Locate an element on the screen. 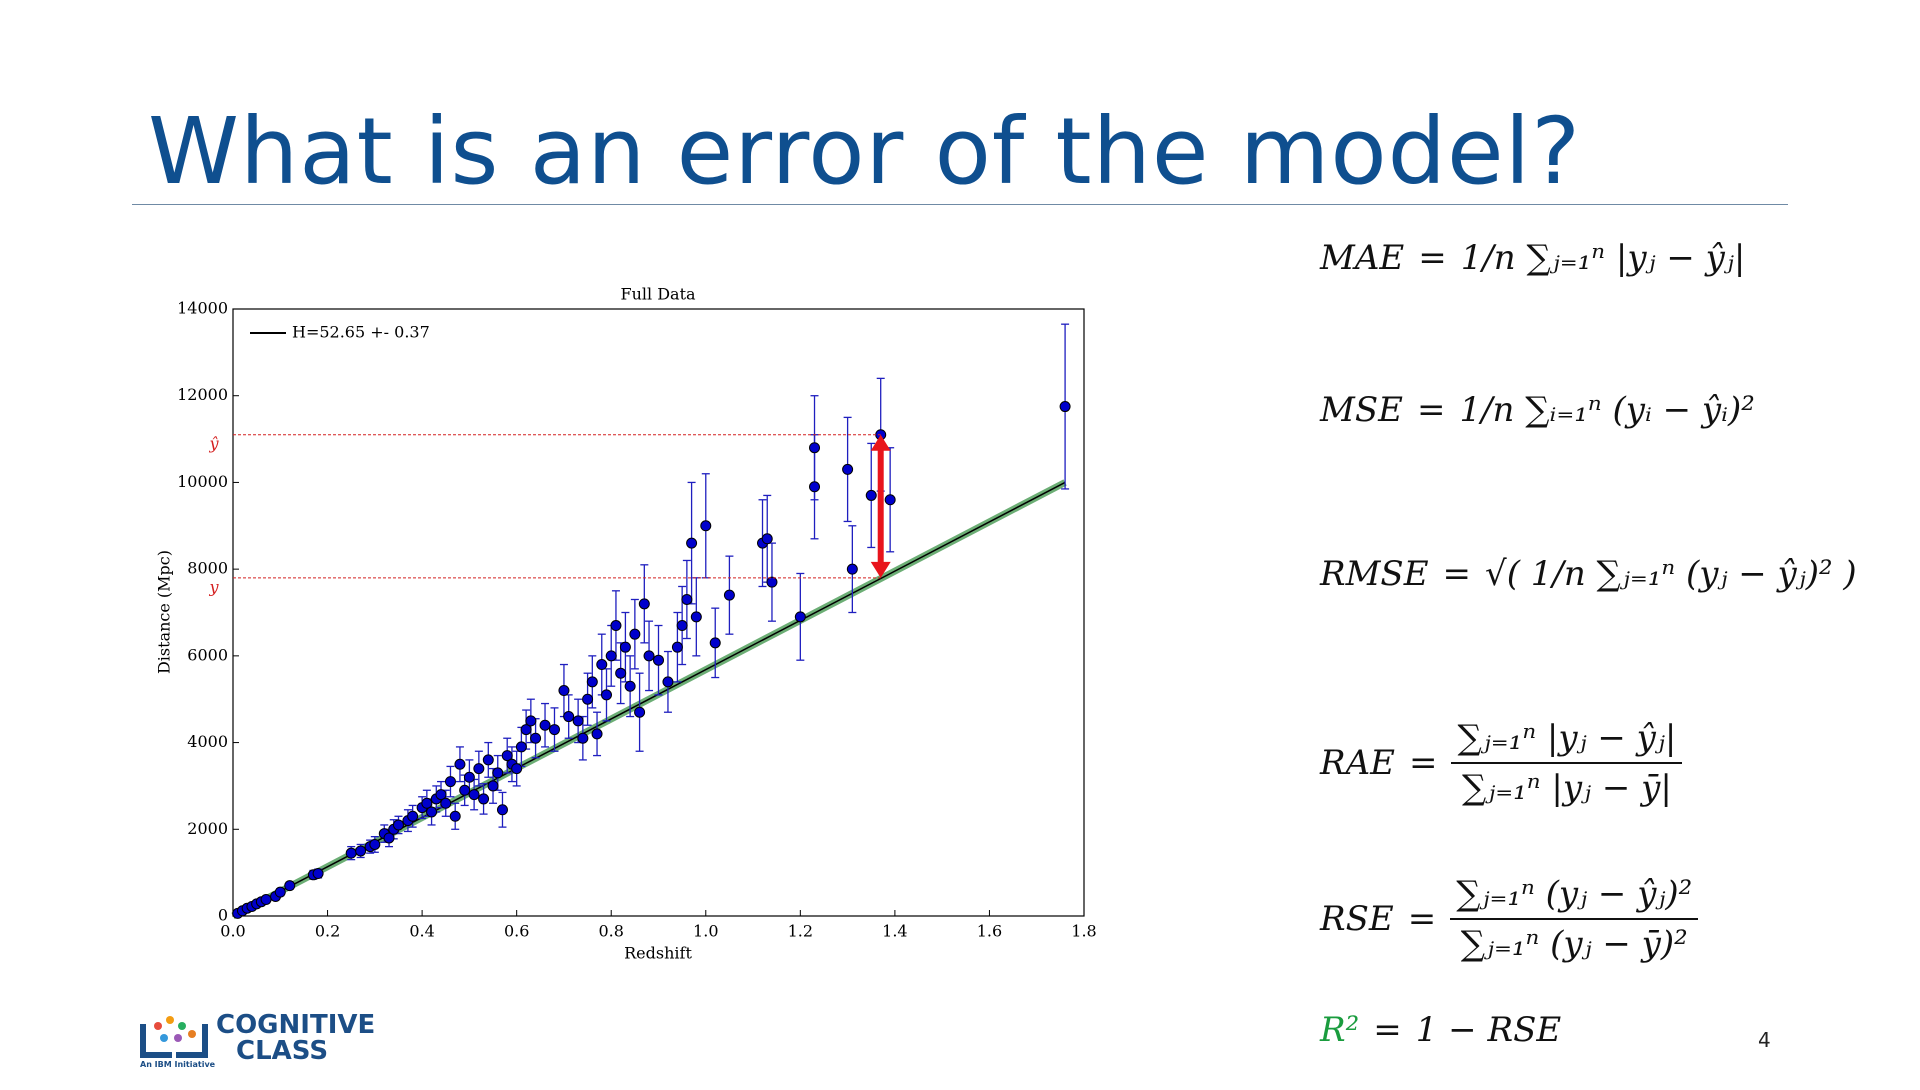 The height and width of the screenshot is (1090, 1920). formula-lhs: MAE is located at coordinates (1362, 258).